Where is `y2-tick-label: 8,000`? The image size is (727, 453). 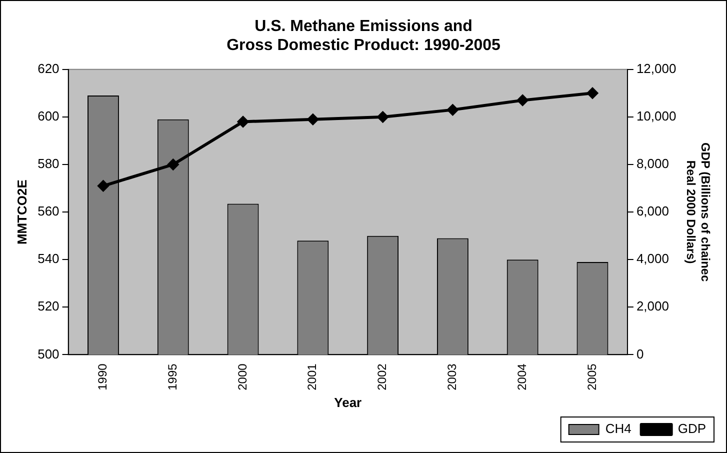
y2-tick-label: 8,000 is located at coordinates (652, 164).